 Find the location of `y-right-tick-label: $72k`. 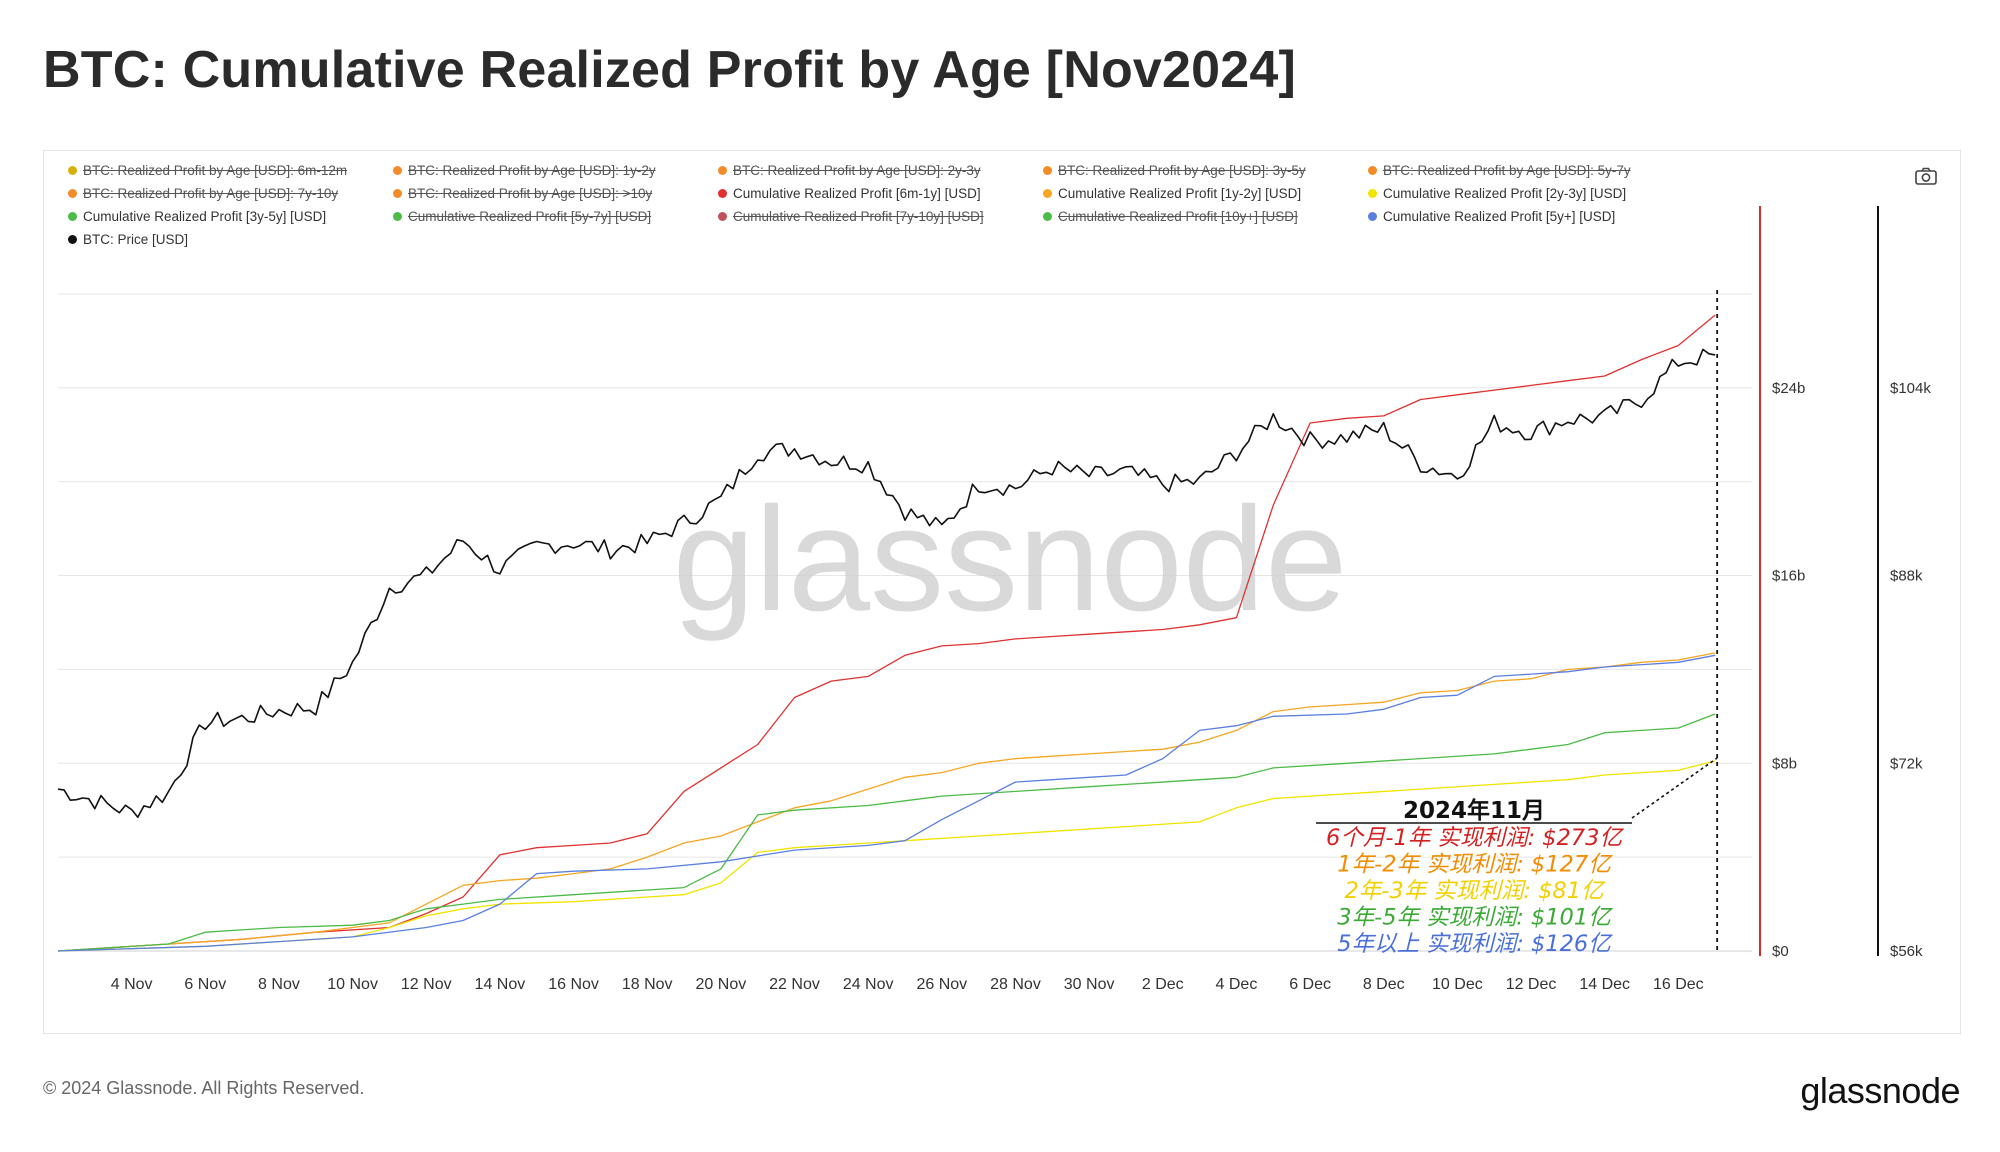

y-right-tick-label: $72k is located at coordinates (1906, 763).